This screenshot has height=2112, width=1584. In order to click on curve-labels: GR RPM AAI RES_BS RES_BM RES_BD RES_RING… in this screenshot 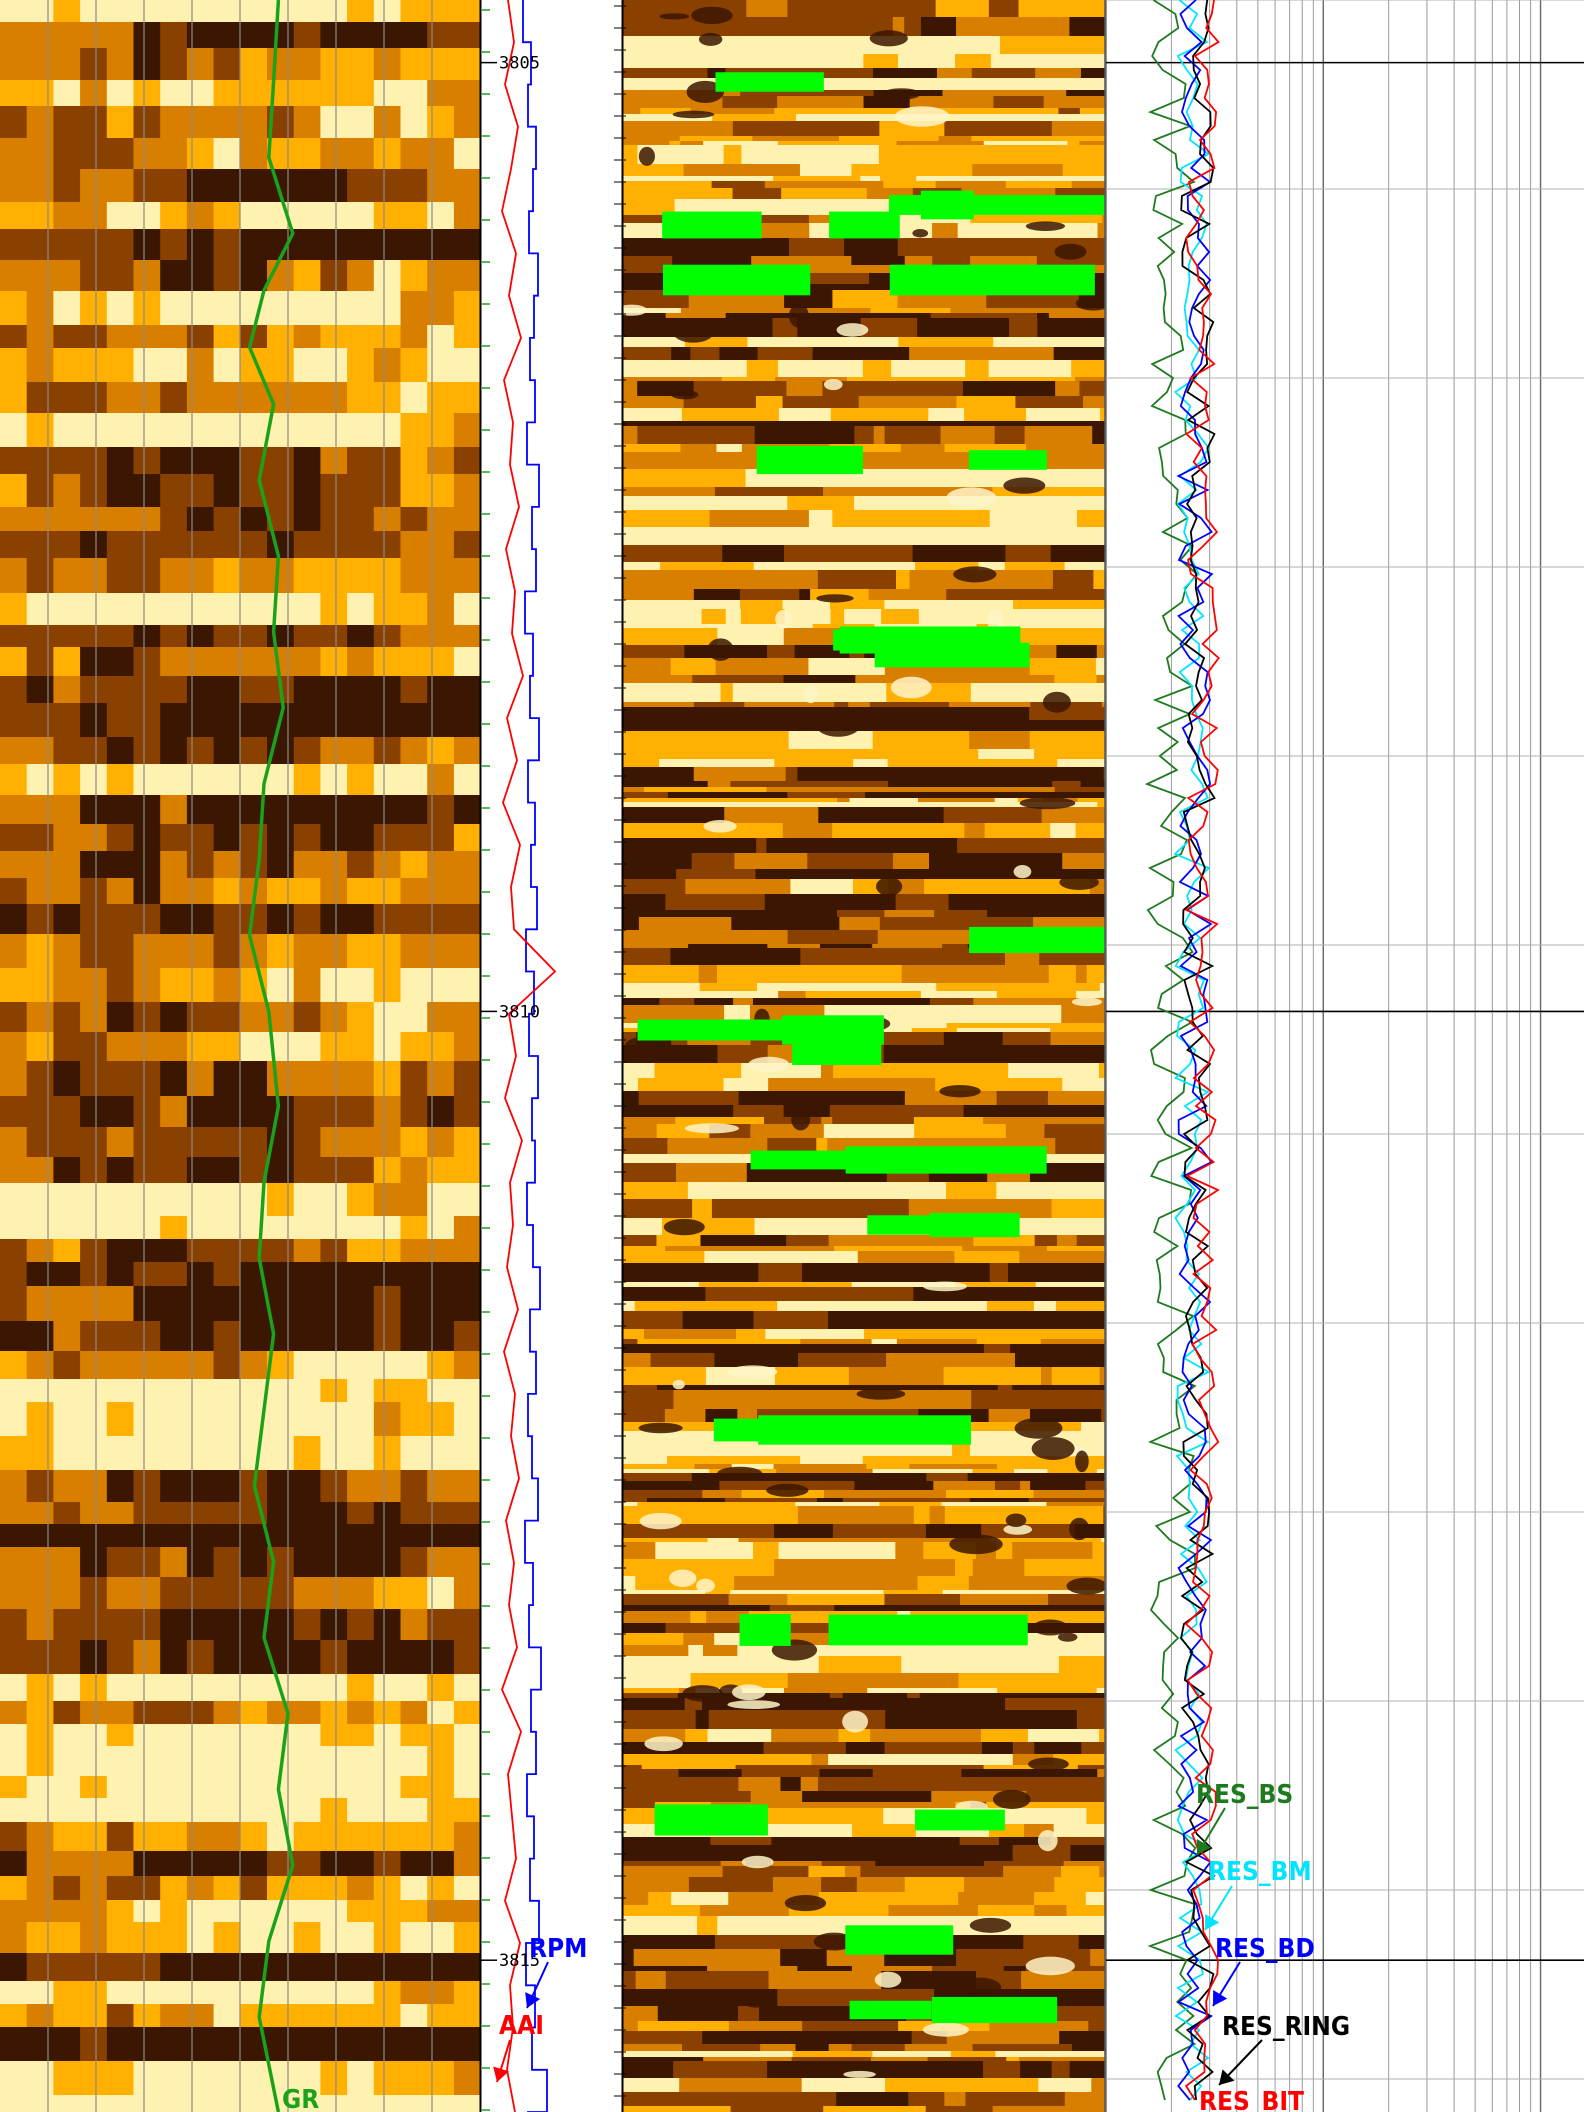, I will do `click(816, 1946)`.